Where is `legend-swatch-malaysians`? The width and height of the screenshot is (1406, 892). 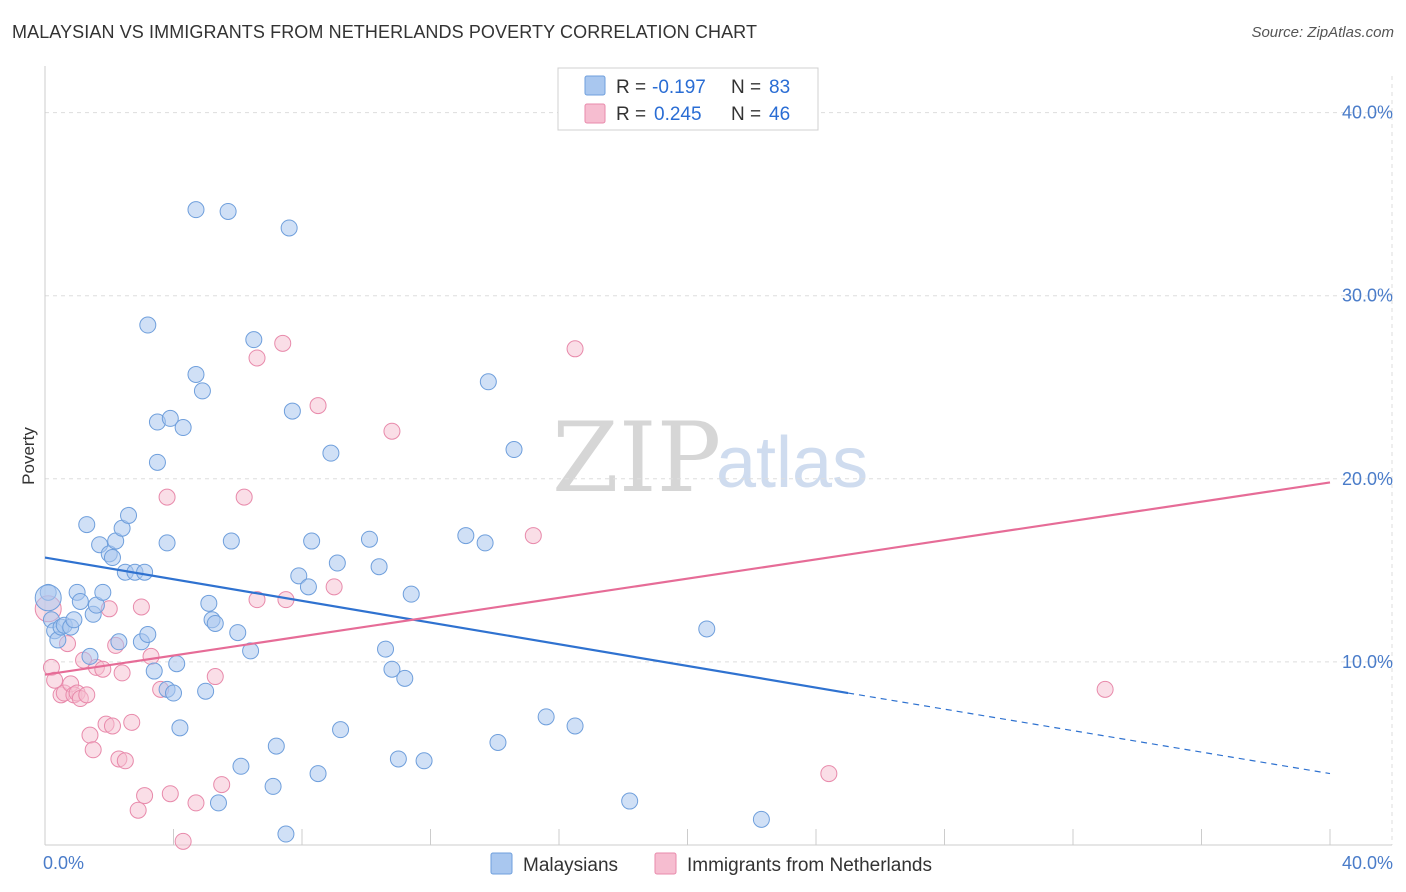
legend-swatch-malaysians is located at coordinates (595, 85).